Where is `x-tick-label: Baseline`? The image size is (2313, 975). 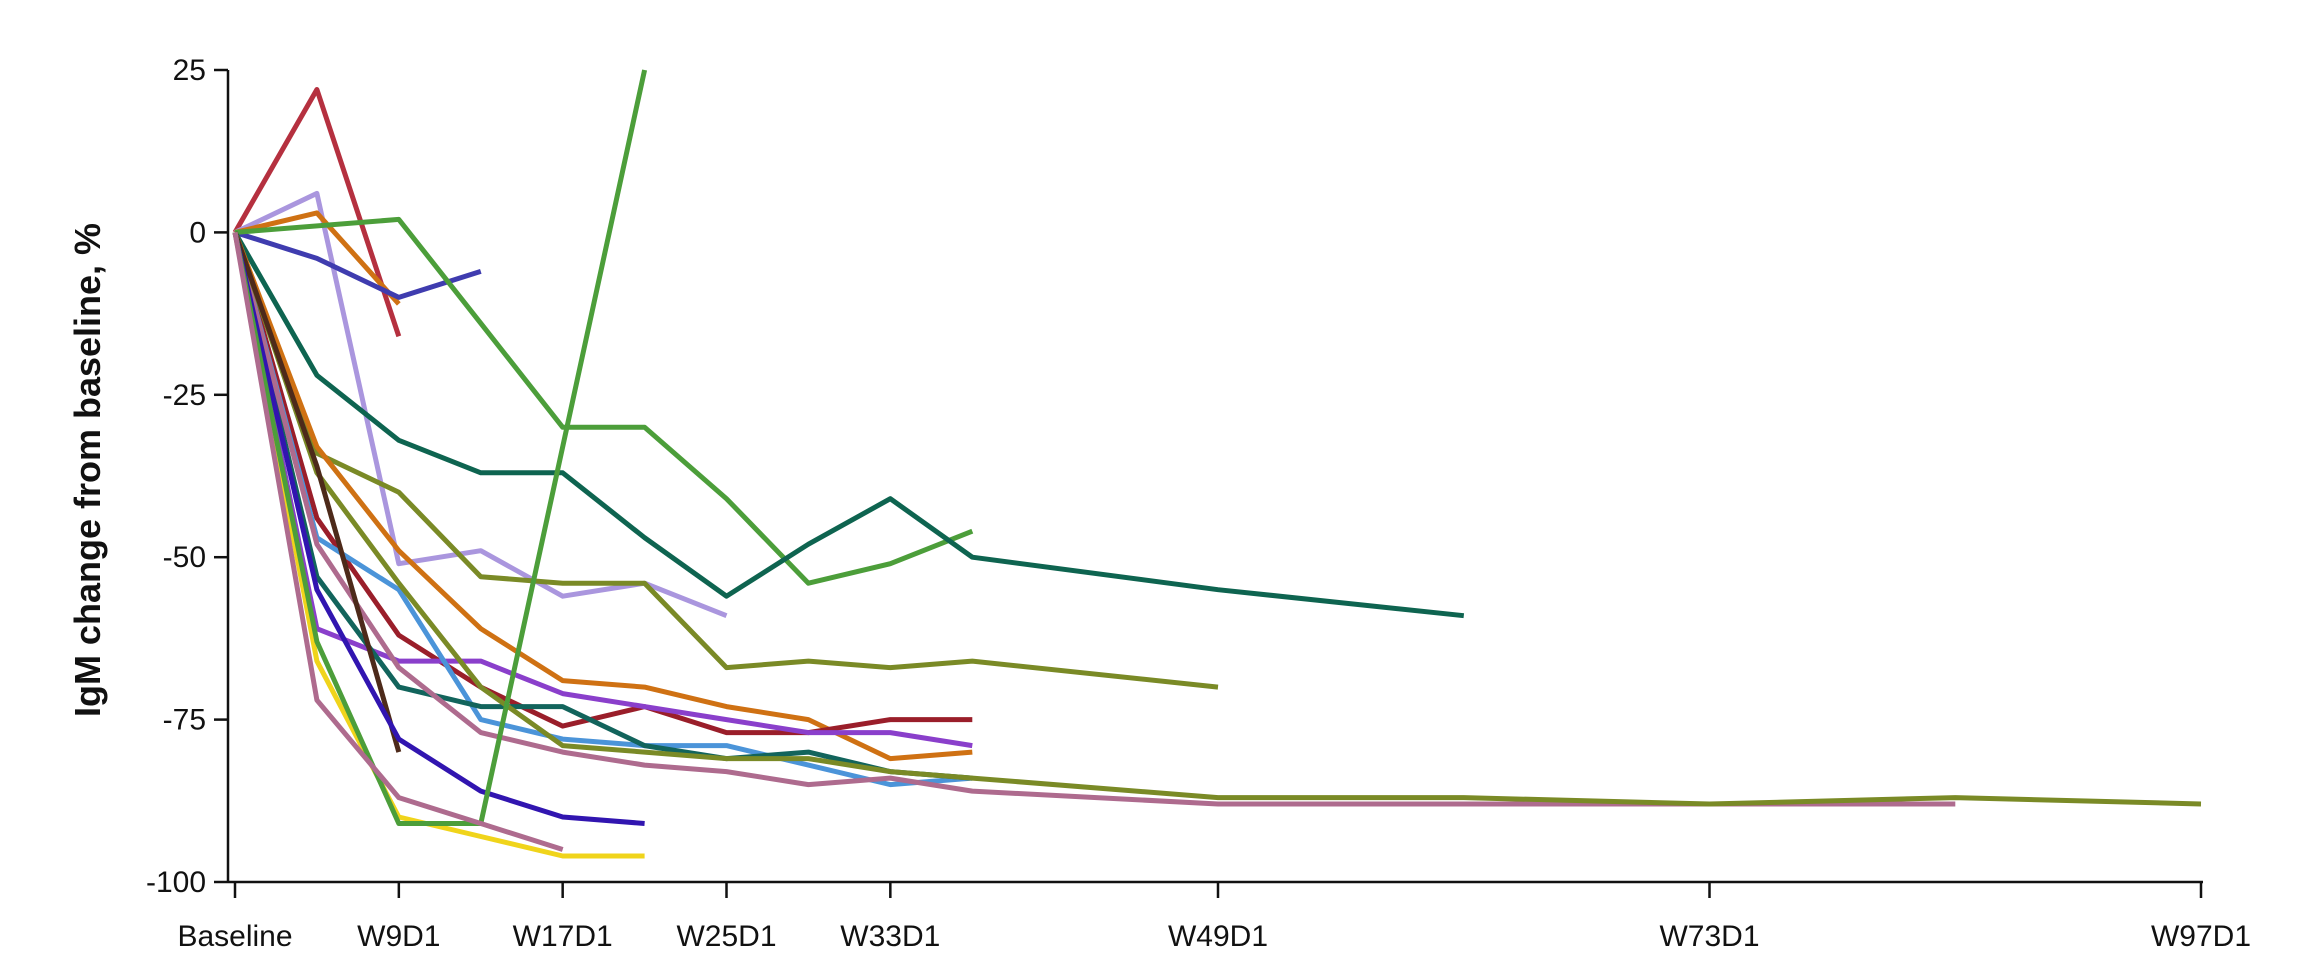
x-tick-label: Baseline is located at coordinates (234, 936).